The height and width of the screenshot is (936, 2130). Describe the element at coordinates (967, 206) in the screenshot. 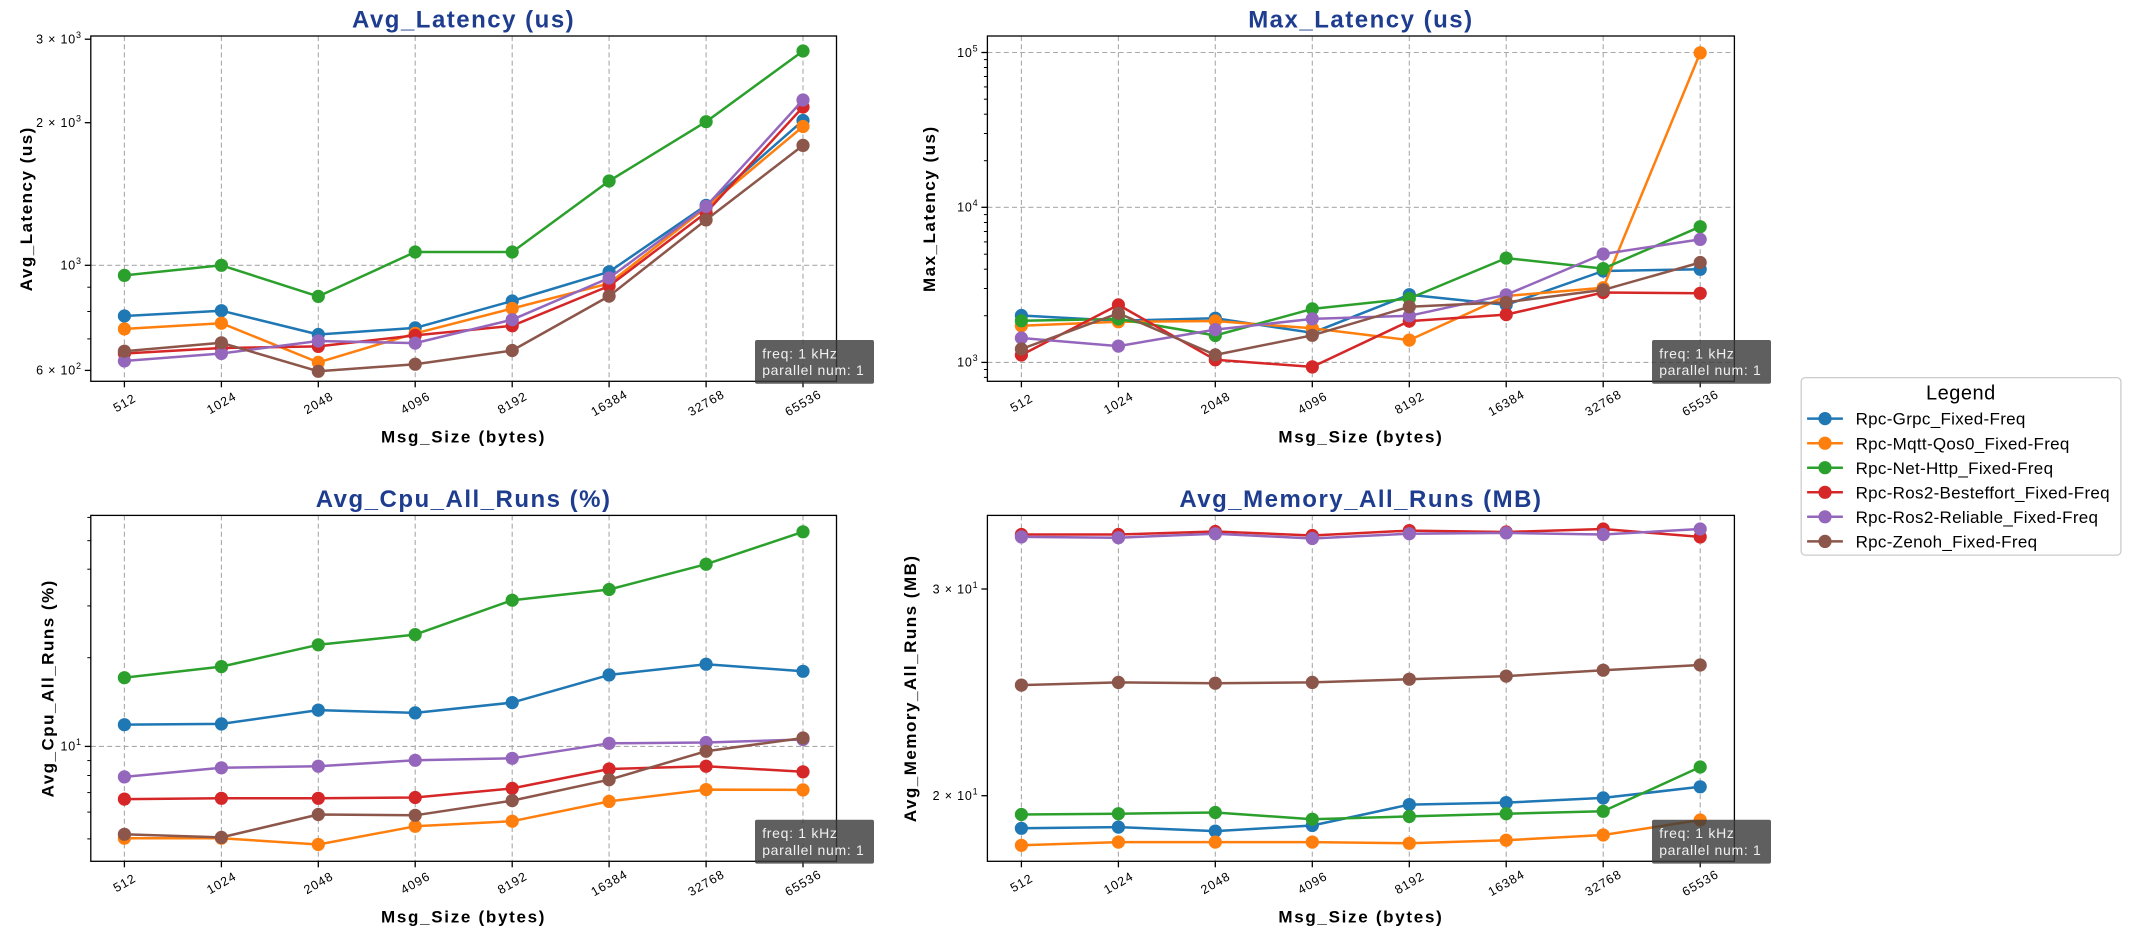

I see `svg-text: 10⁴` at that location.